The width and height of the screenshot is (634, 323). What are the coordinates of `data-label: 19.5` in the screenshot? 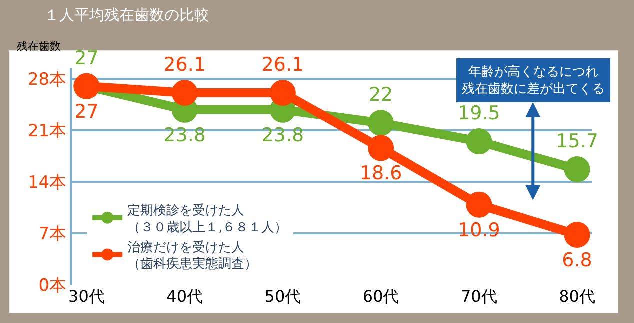 It's located at (479, 113).